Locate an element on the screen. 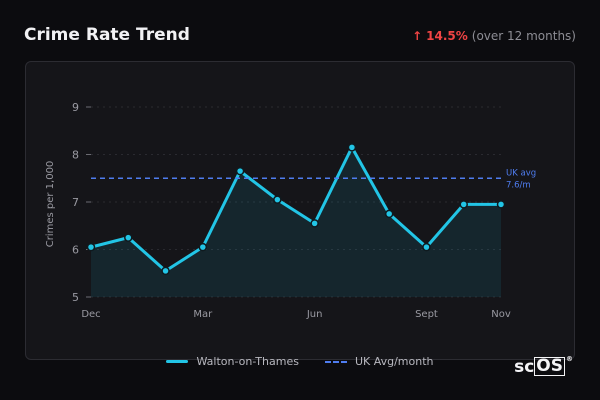  change-percent: 14.5% is located at coordinates (447, 36).